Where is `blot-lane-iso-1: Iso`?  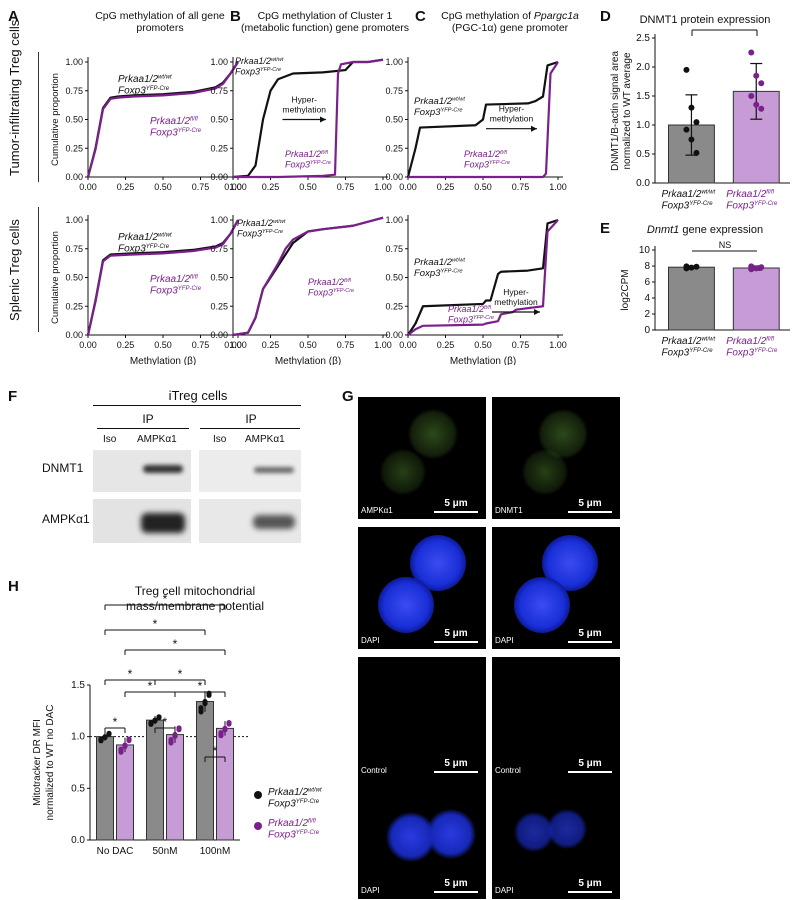 blot-lane-iso-1: Iso is located at coordinates (110, 439).